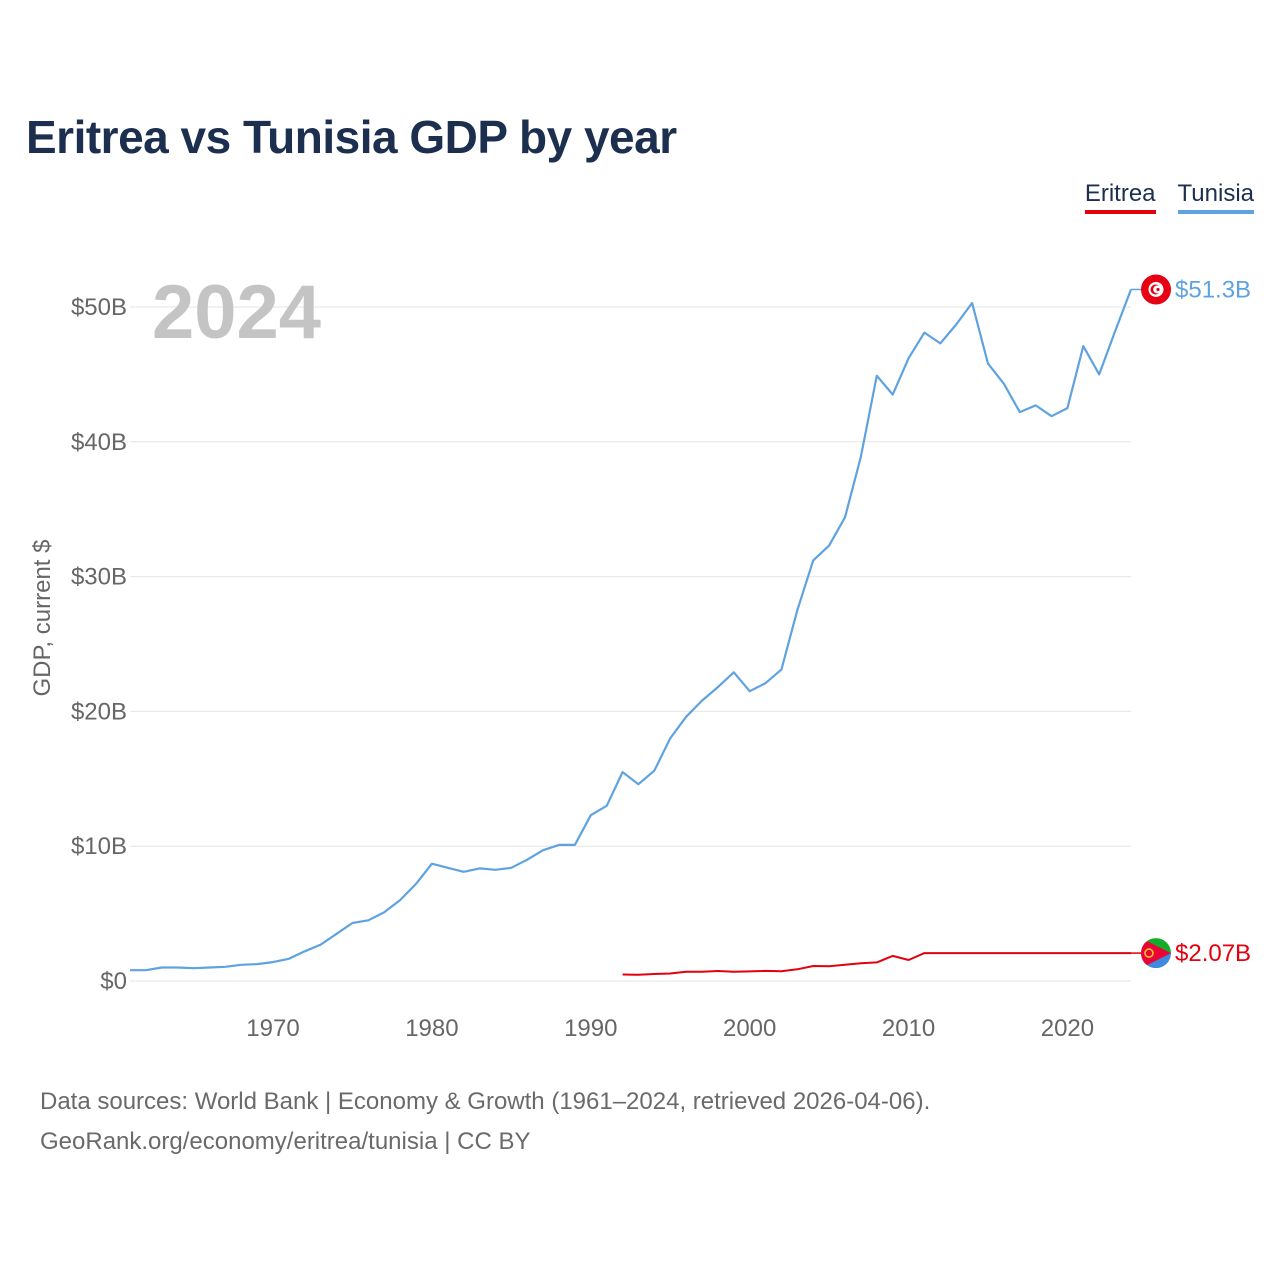  Describe the element at coordinates (1215, 197) in the screenshot. I see `legend-item-tunisia: Tunisia` at that location.